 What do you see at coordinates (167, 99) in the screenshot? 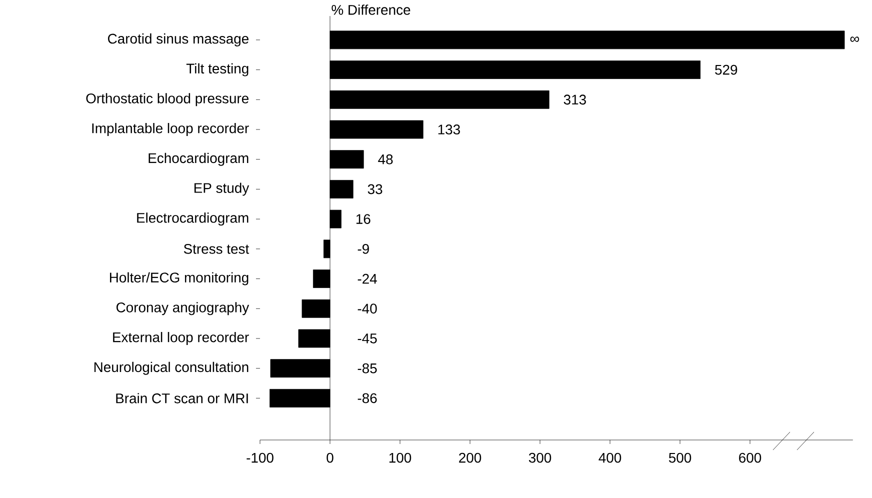
I see `y-tick-label: Orthostatic blood pressure` at bounding box center [167, 99].